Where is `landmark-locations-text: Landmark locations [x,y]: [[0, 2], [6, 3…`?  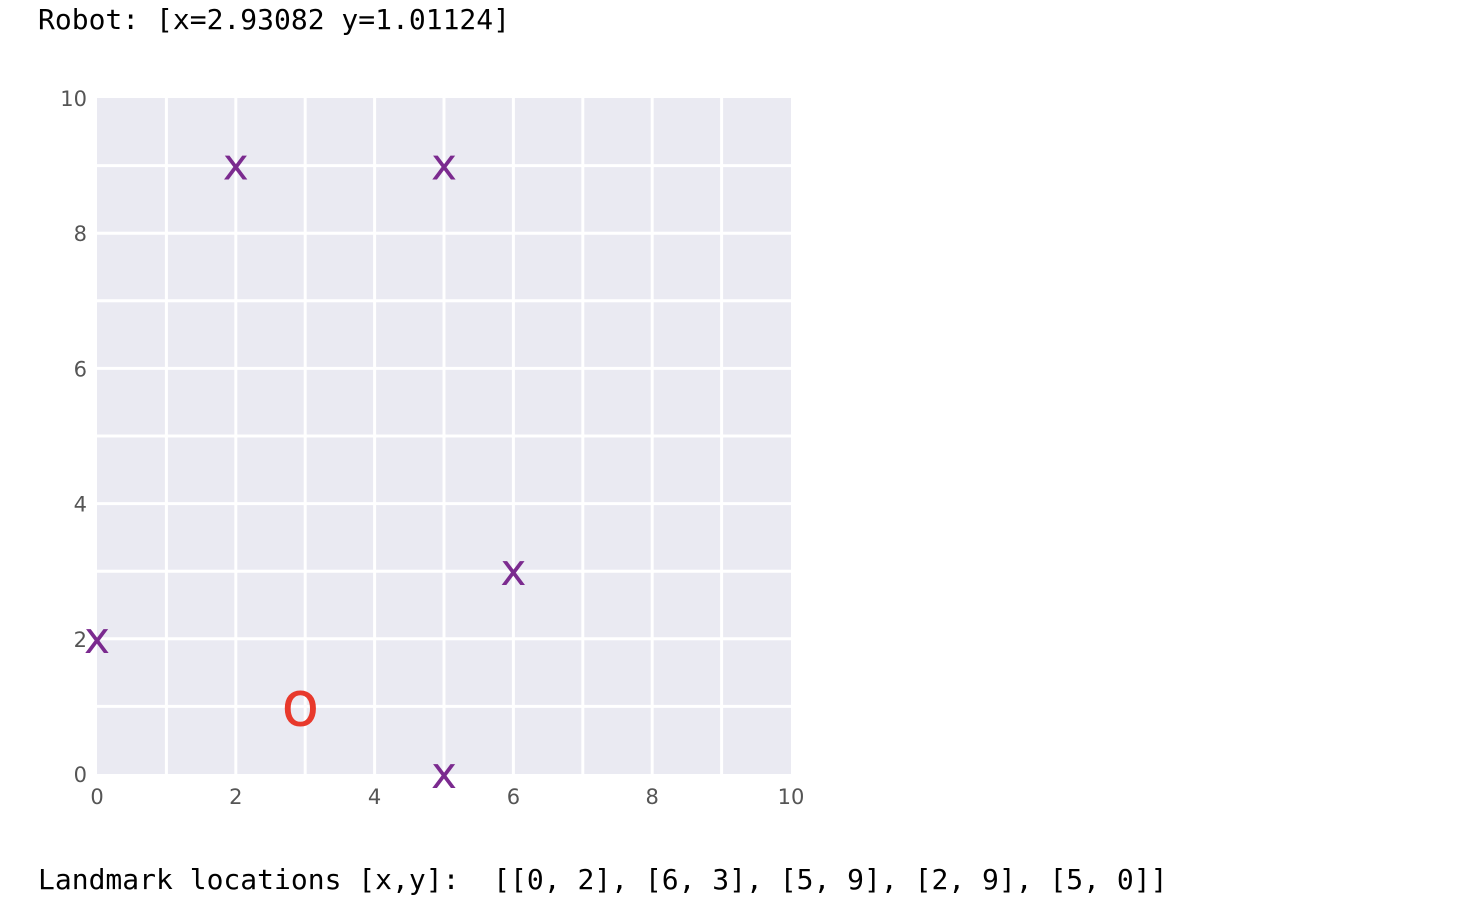 landmark-locations-text: Landmark locations [x,y]: [[0, 2], [6, 3… is located at coordinates (603, 879).